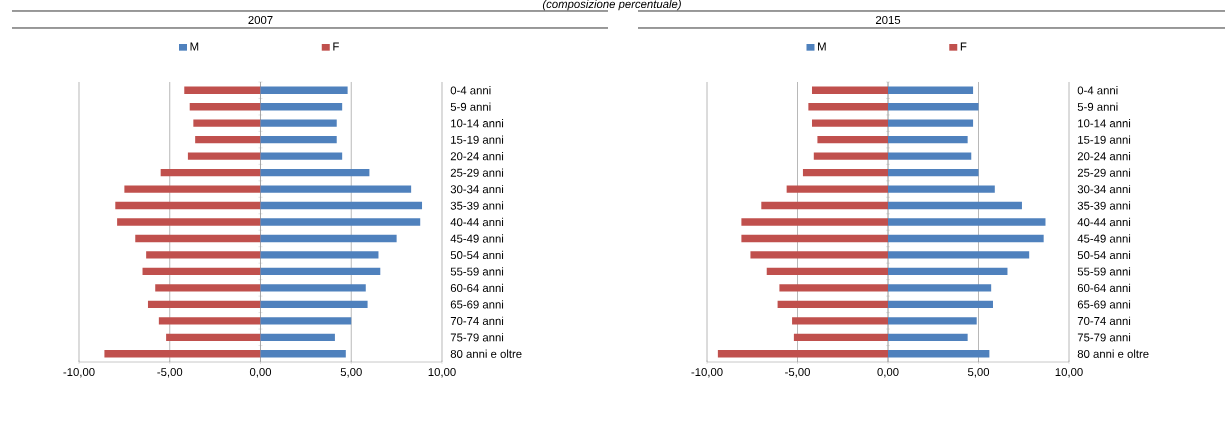 Image resolution: width=1225 pixels, height=425 pixels. What do you see at coordinates (888, 373) in the screenshot?
I see `x-tick-label: 0,00` at bounding box center [888, 373].